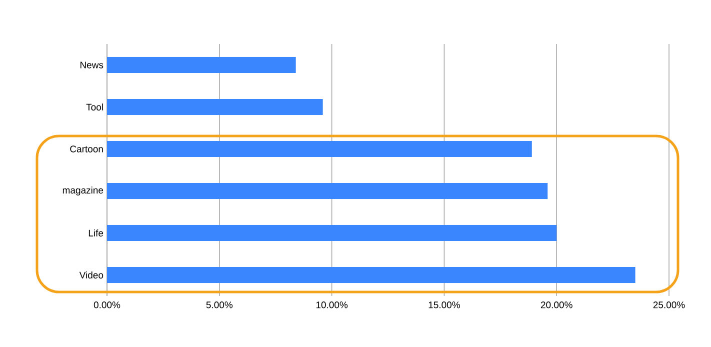 The width and height of the screenshot is (711, 347). Describe the element at coordinates (92, 65) in the screenshot. I see `y-tick-label: News` at that location.